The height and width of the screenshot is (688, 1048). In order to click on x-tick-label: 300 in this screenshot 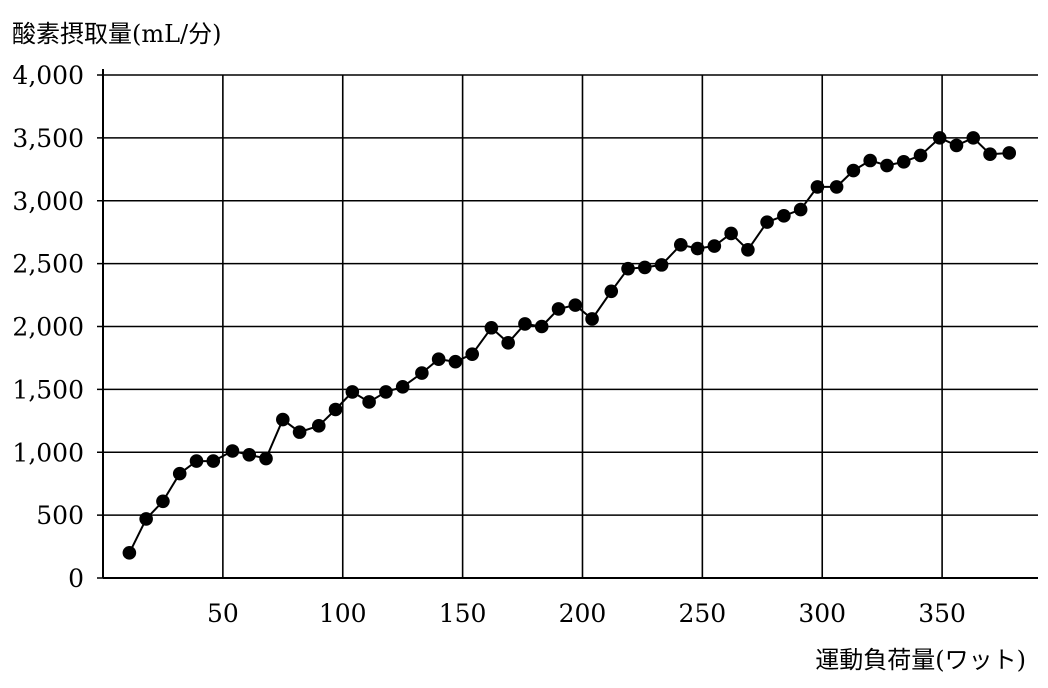, I will do `click(822, 613)`.